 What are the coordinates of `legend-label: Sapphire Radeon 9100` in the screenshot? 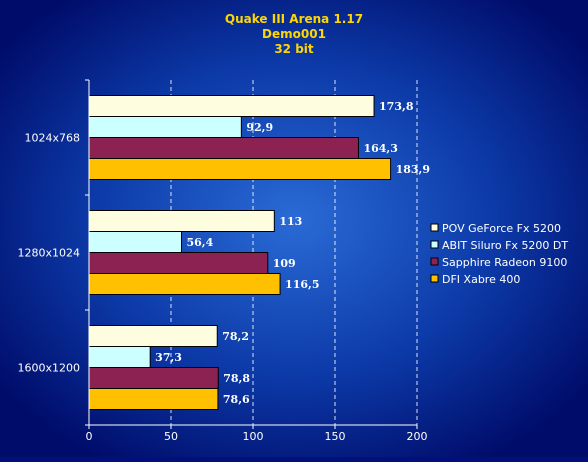 It's located at (504, 262).